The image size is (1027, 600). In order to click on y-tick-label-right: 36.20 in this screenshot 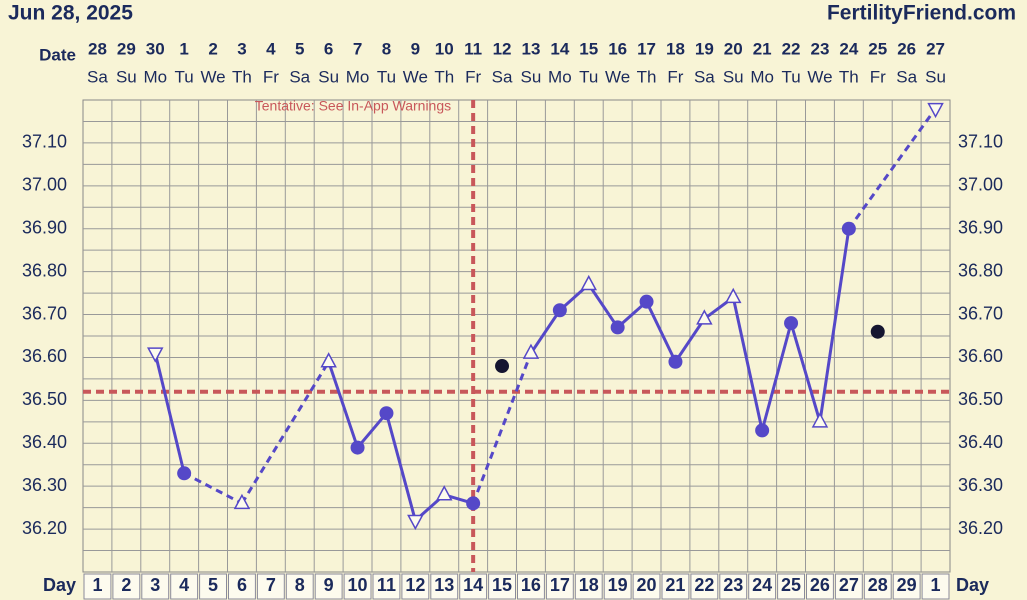, I will do `click(980, 528)`.